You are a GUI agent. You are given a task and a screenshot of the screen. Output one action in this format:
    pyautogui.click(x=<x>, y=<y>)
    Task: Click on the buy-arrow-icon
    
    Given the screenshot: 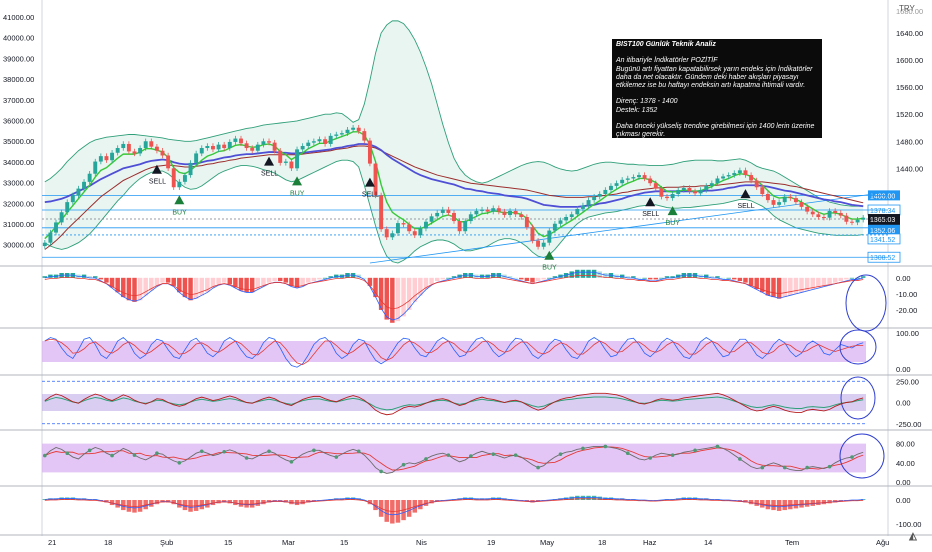 What is the action you would take?
    pyautogui.click(x=297, y=181)
    